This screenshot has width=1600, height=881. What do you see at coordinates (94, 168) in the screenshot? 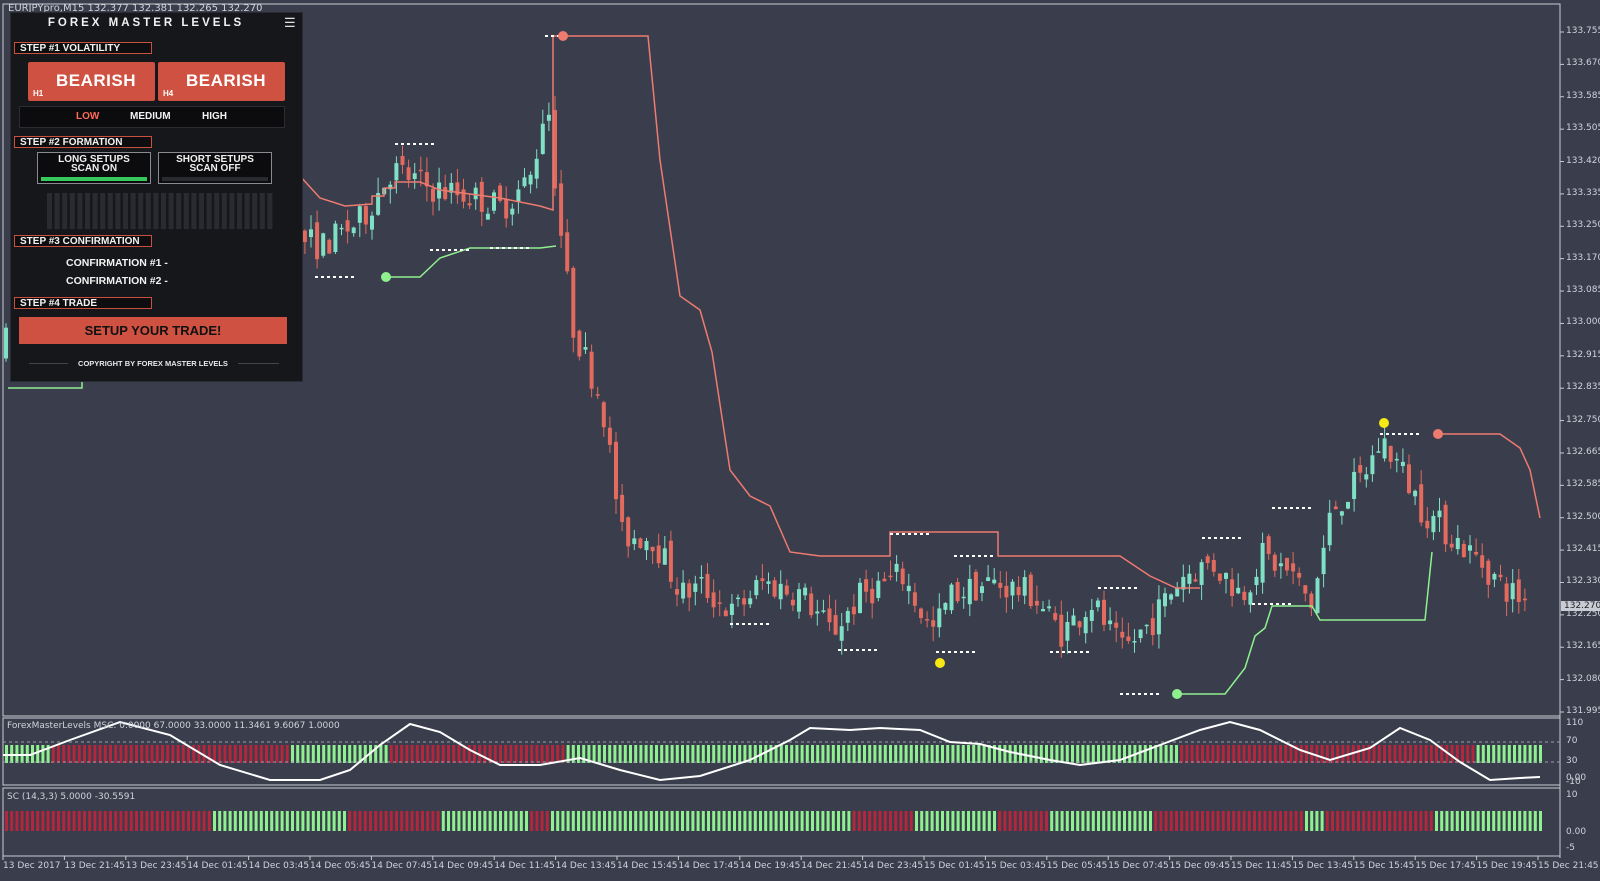
I see `long-setups-scan-button: LONG SETUPS SCAN ON` at bounding box center [94, 168].